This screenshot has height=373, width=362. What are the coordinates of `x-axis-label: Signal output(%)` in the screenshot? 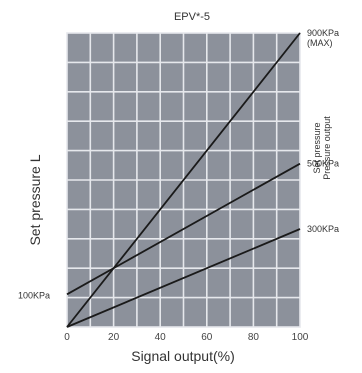 It's located at (183, 356).